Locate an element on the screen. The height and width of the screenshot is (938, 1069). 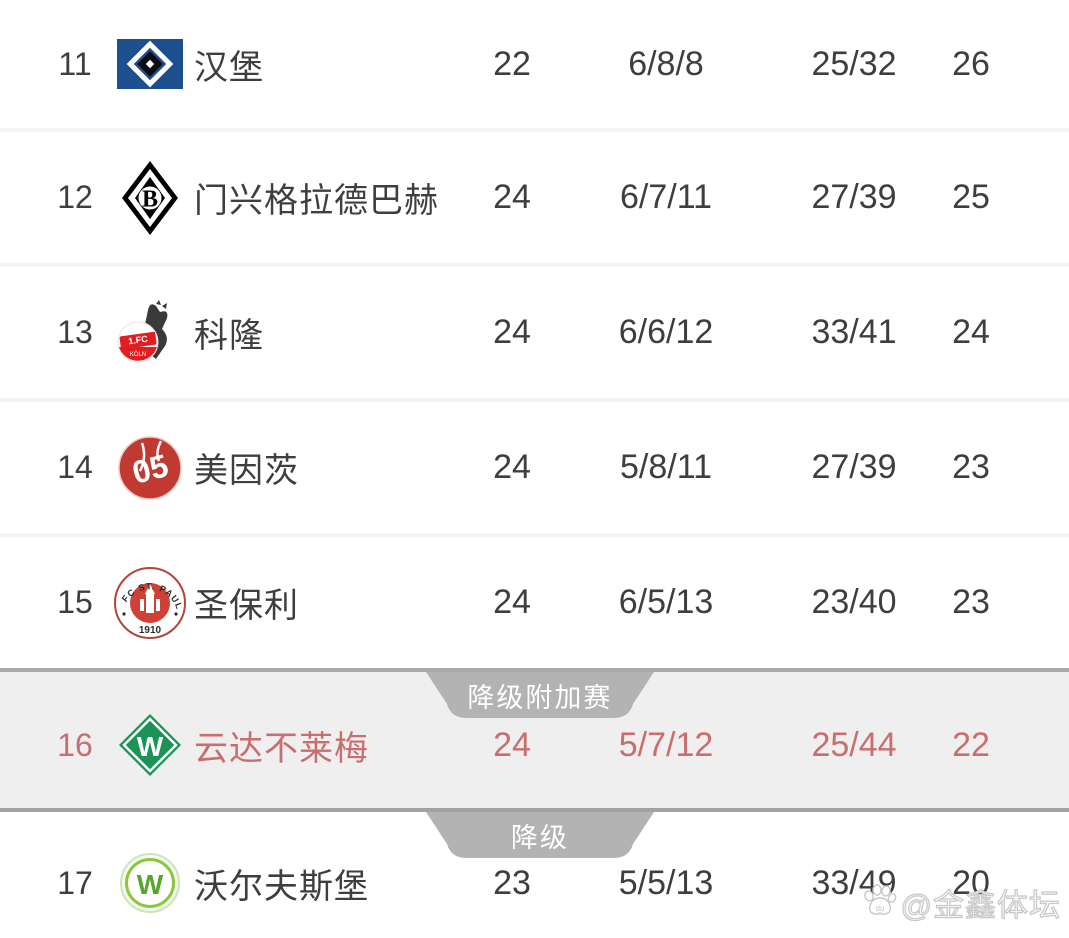
win-draw-loss-cell: 6/8/8 is located at coordinates (666, 63).